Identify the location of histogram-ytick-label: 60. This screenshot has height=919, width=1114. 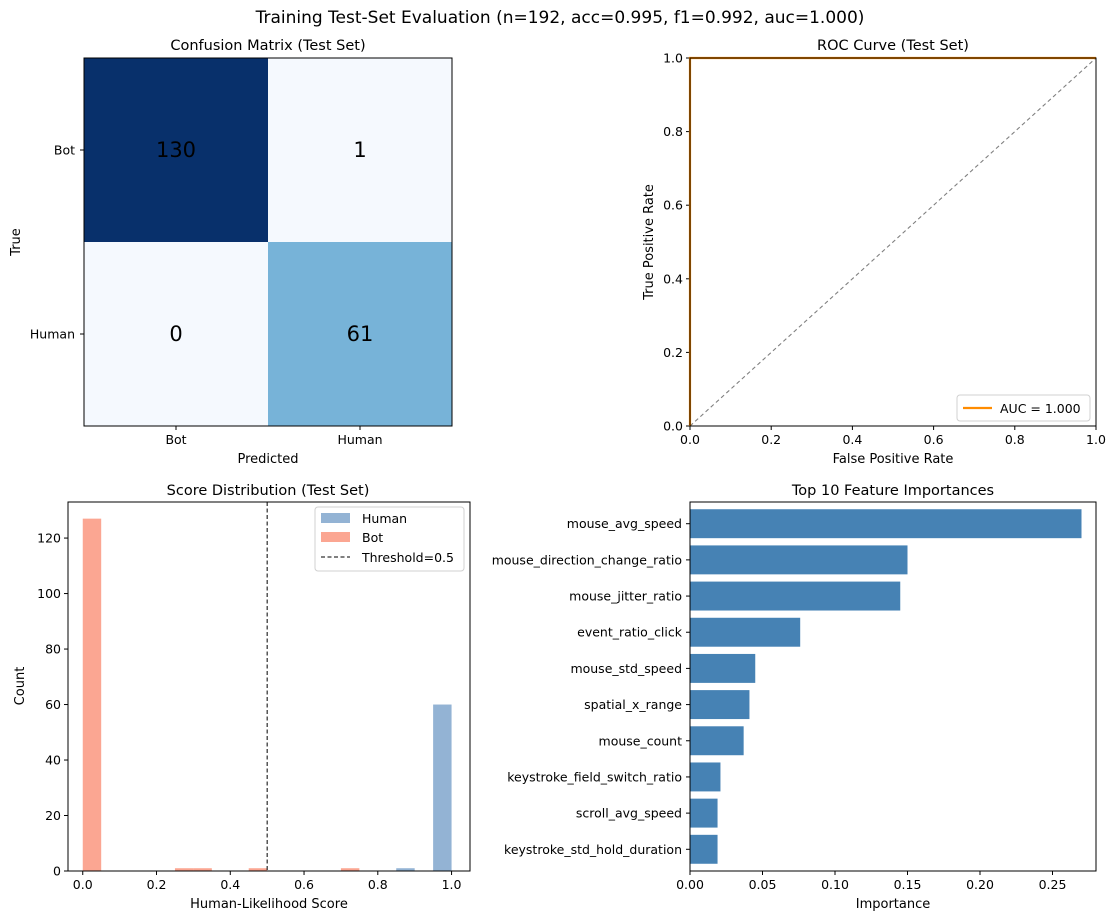
(53, 704).